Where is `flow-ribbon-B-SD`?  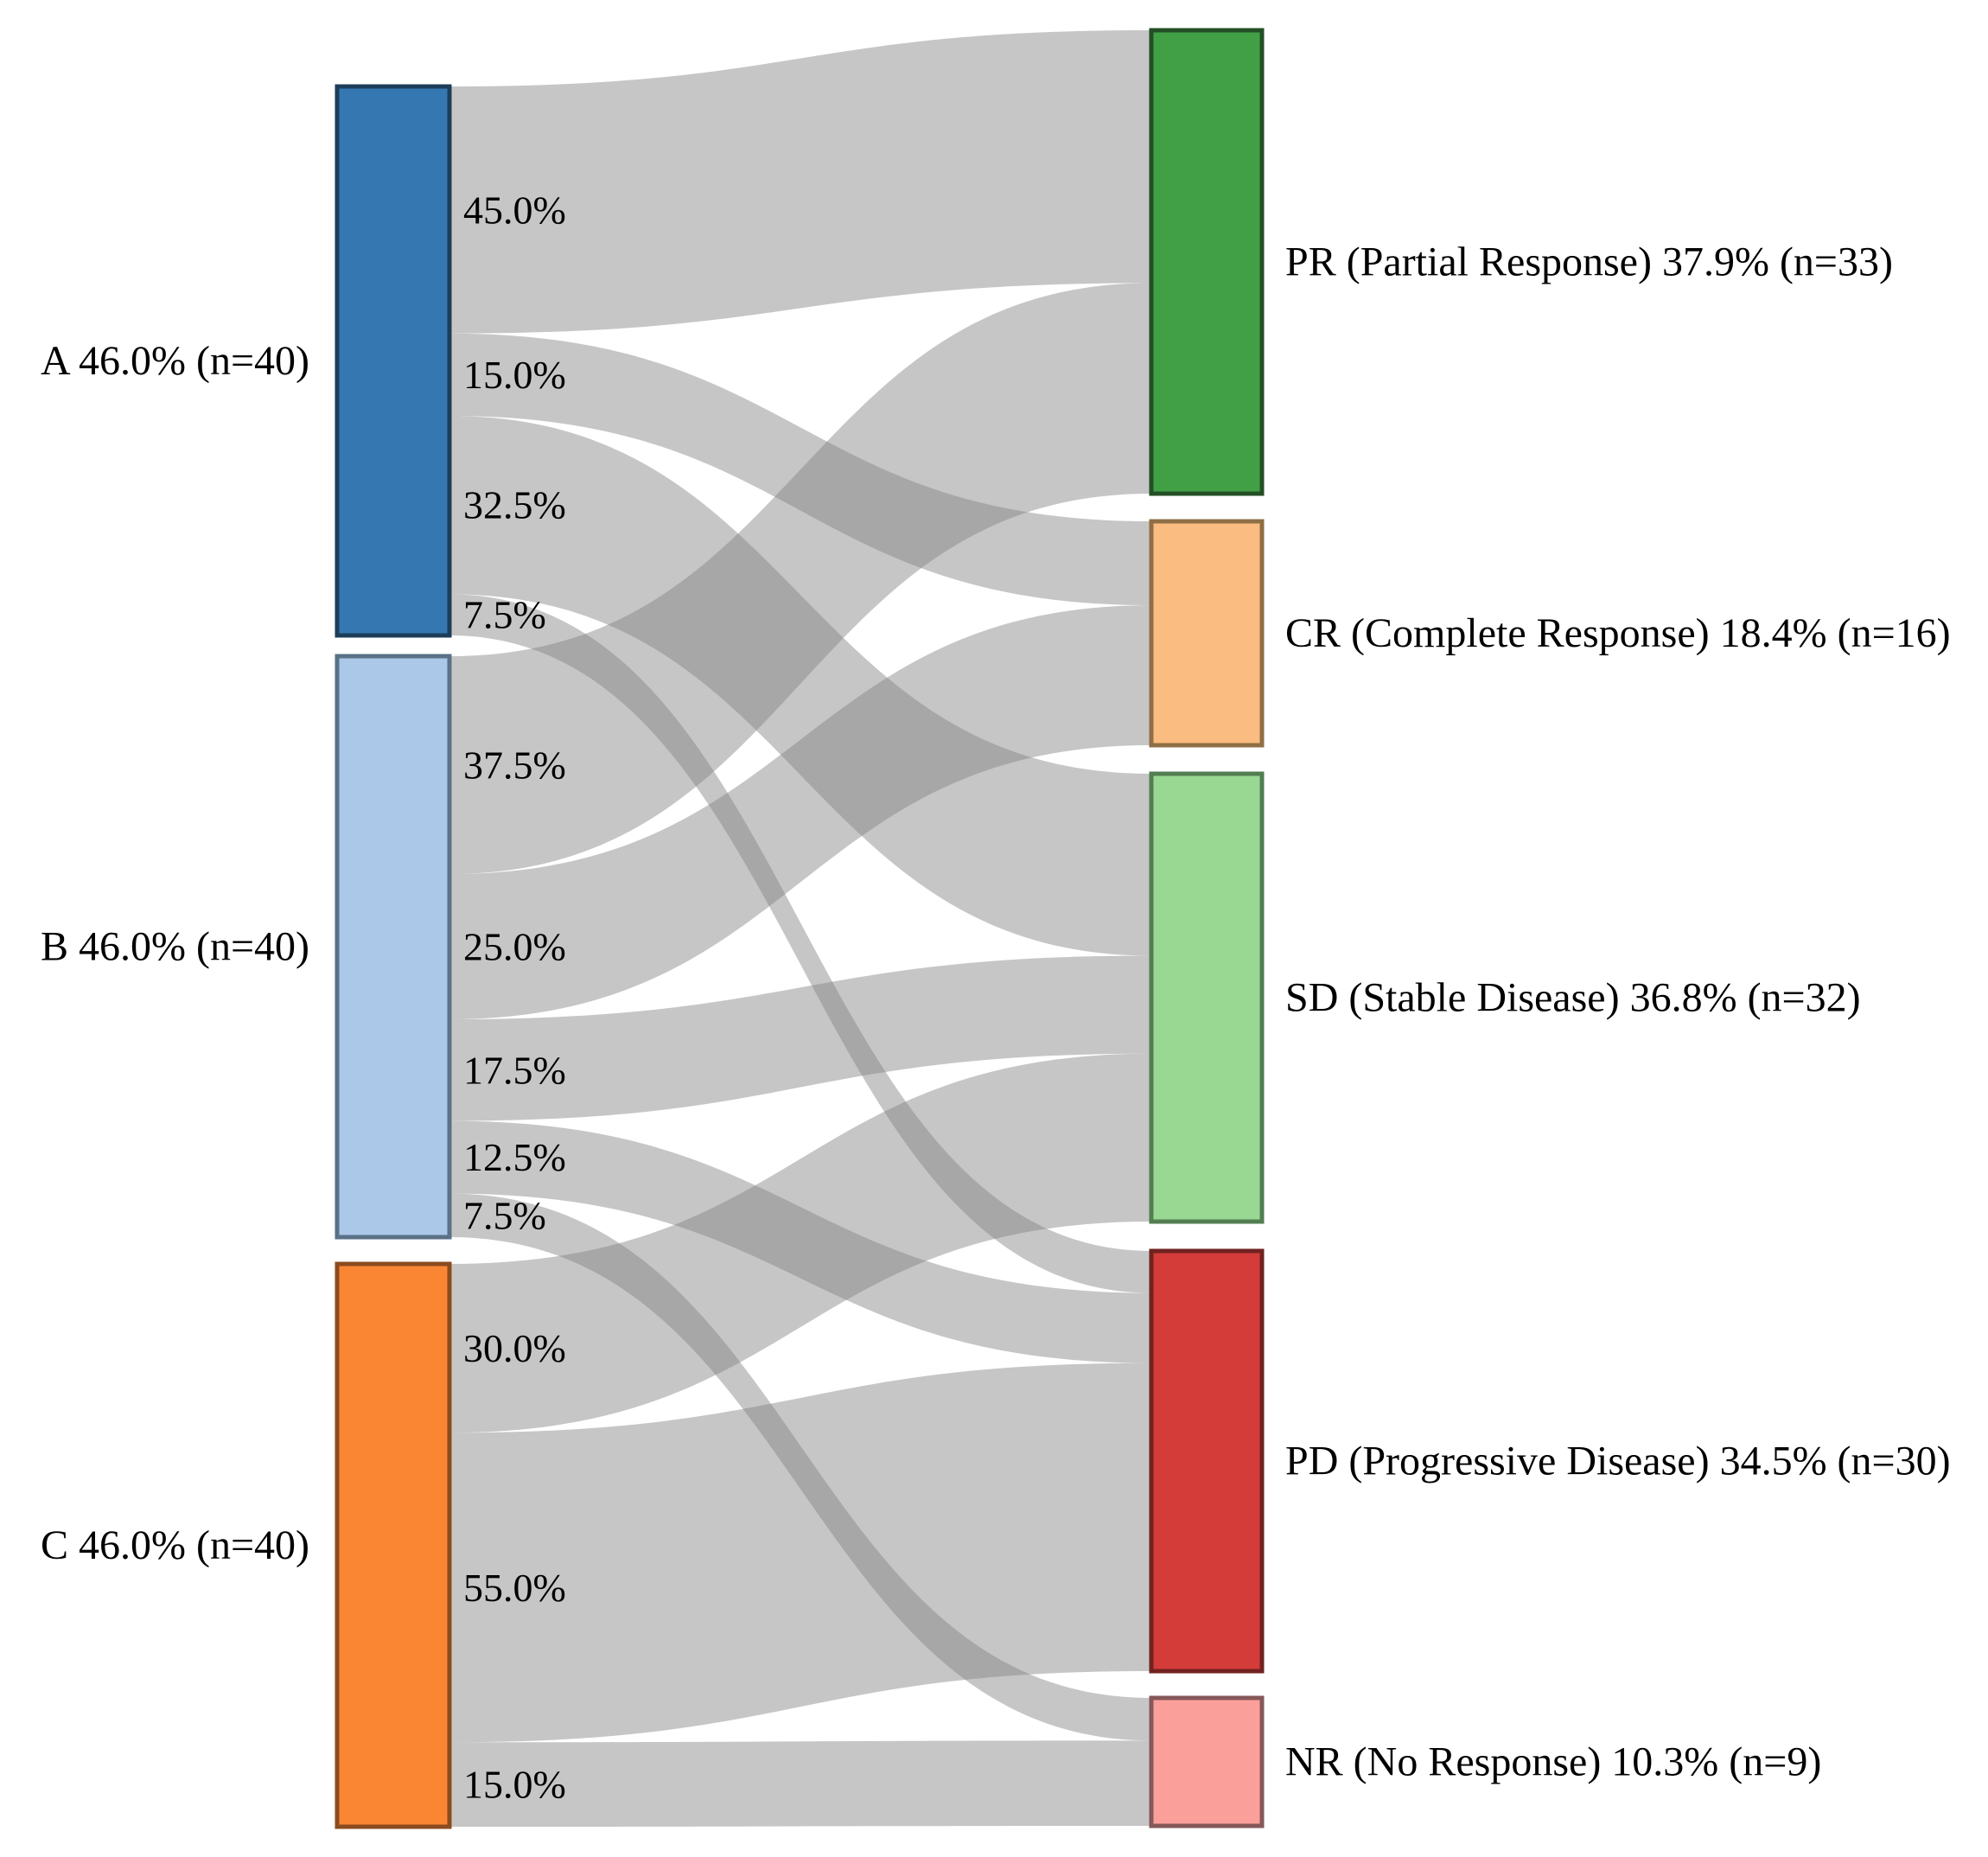 flow-ribbon-B-SD is located at coordinates (800, 1038).